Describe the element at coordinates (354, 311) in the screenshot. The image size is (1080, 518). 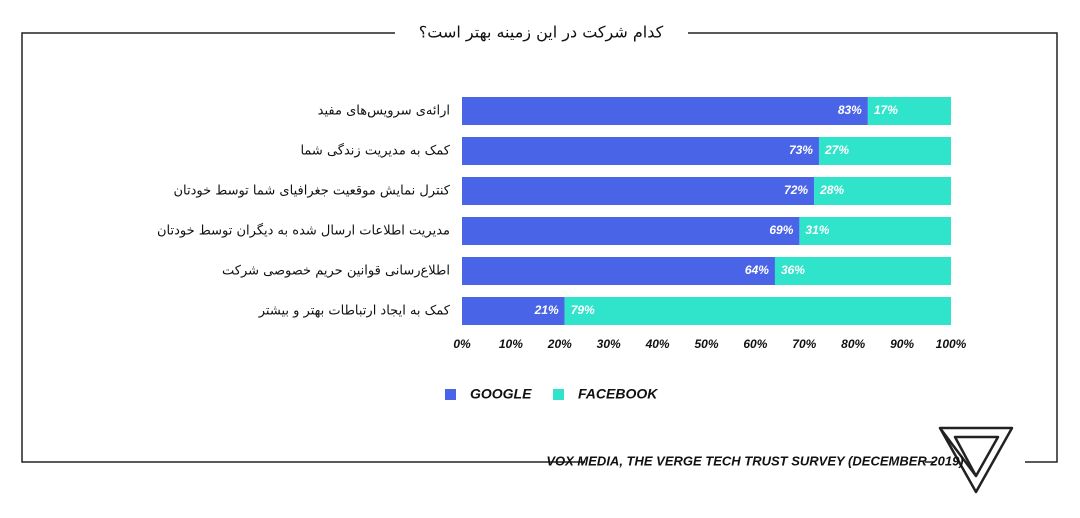
I see `category-label: کمک به ایجاد ارتباطات بهتر و بیشتر` at that location.